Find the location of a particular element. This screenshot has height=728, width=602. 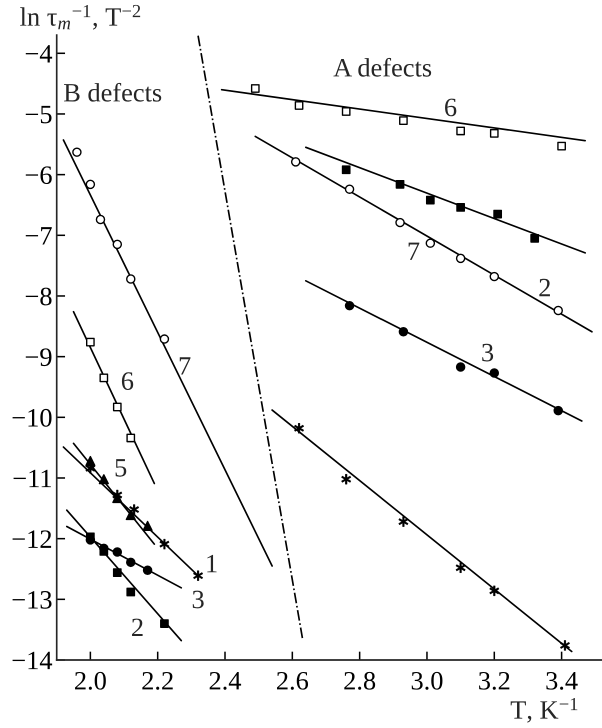

x-tick-label: 2.0 is located at coordinates (90, 681).